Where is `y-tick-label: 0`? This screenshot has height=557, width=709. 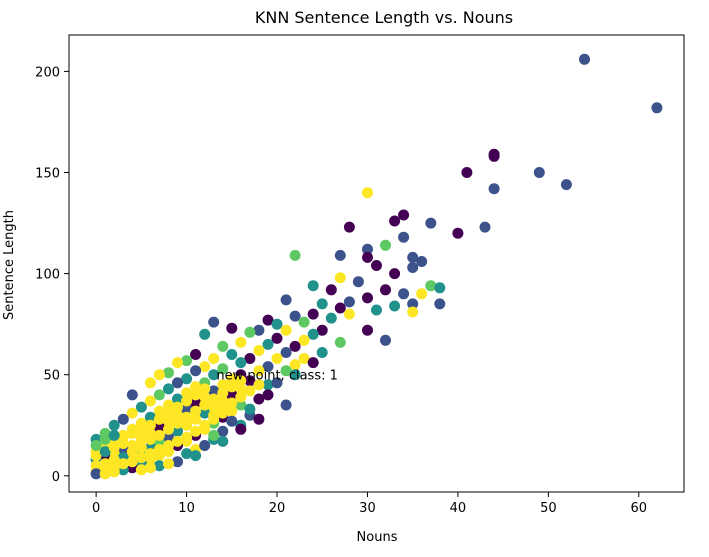 y-tick-label: 0 is located at coordinates (56, 477).